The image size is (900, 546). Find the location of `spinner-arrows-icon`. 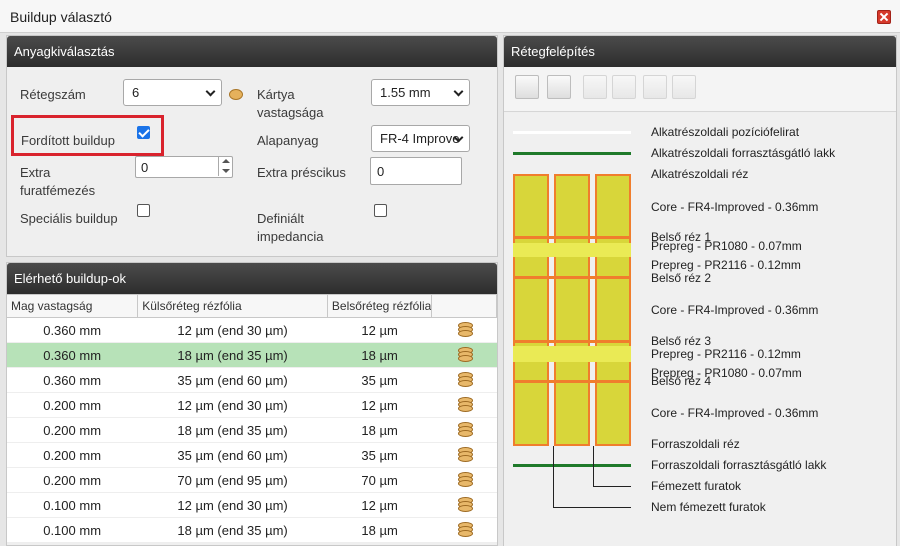

spinner-arrows-icon is located at coordinates (225, 166).